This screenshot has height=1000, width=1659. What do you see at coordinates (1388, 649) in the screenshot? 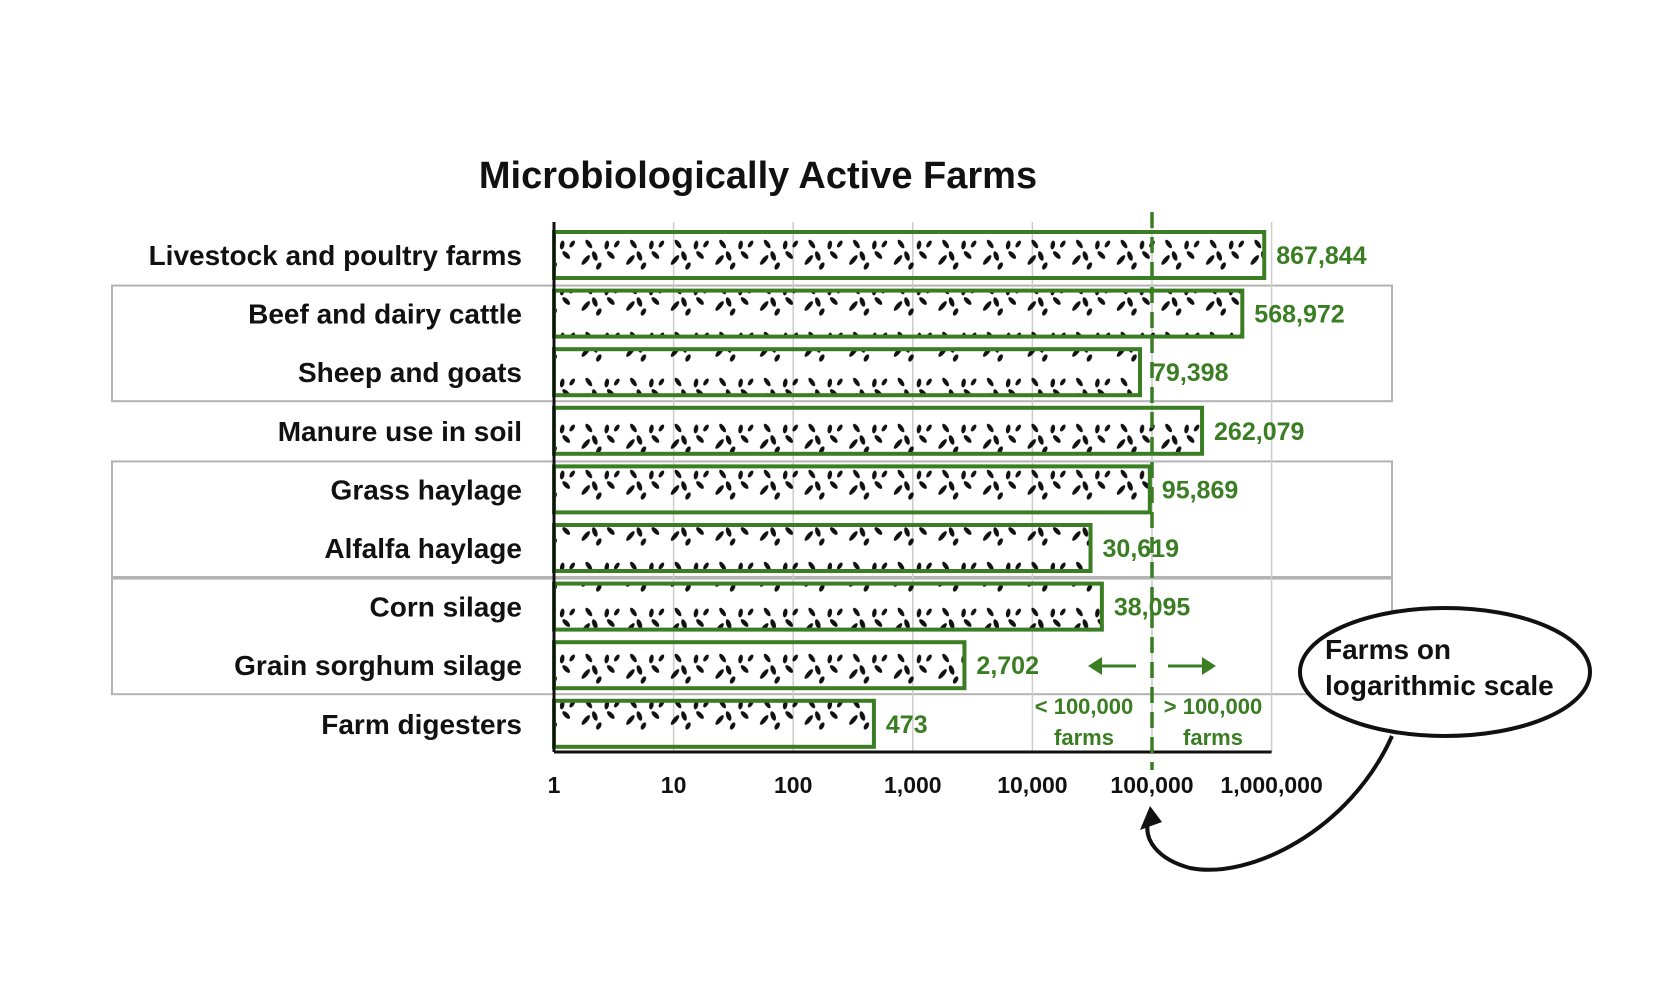
I see `callout-text: Farms on` at bounding box center [1388, 649].